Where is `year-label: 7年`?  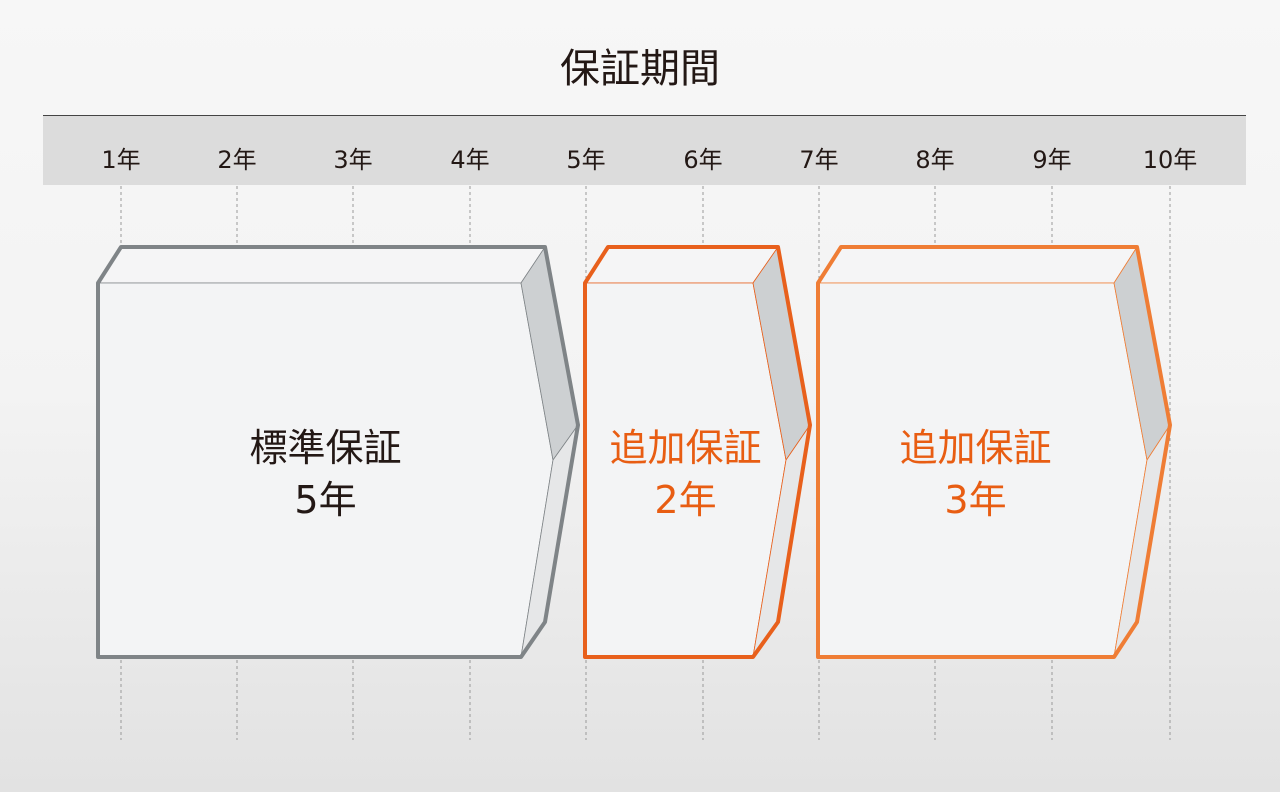
year-label: 7年 is located at coordinates (819, 160).